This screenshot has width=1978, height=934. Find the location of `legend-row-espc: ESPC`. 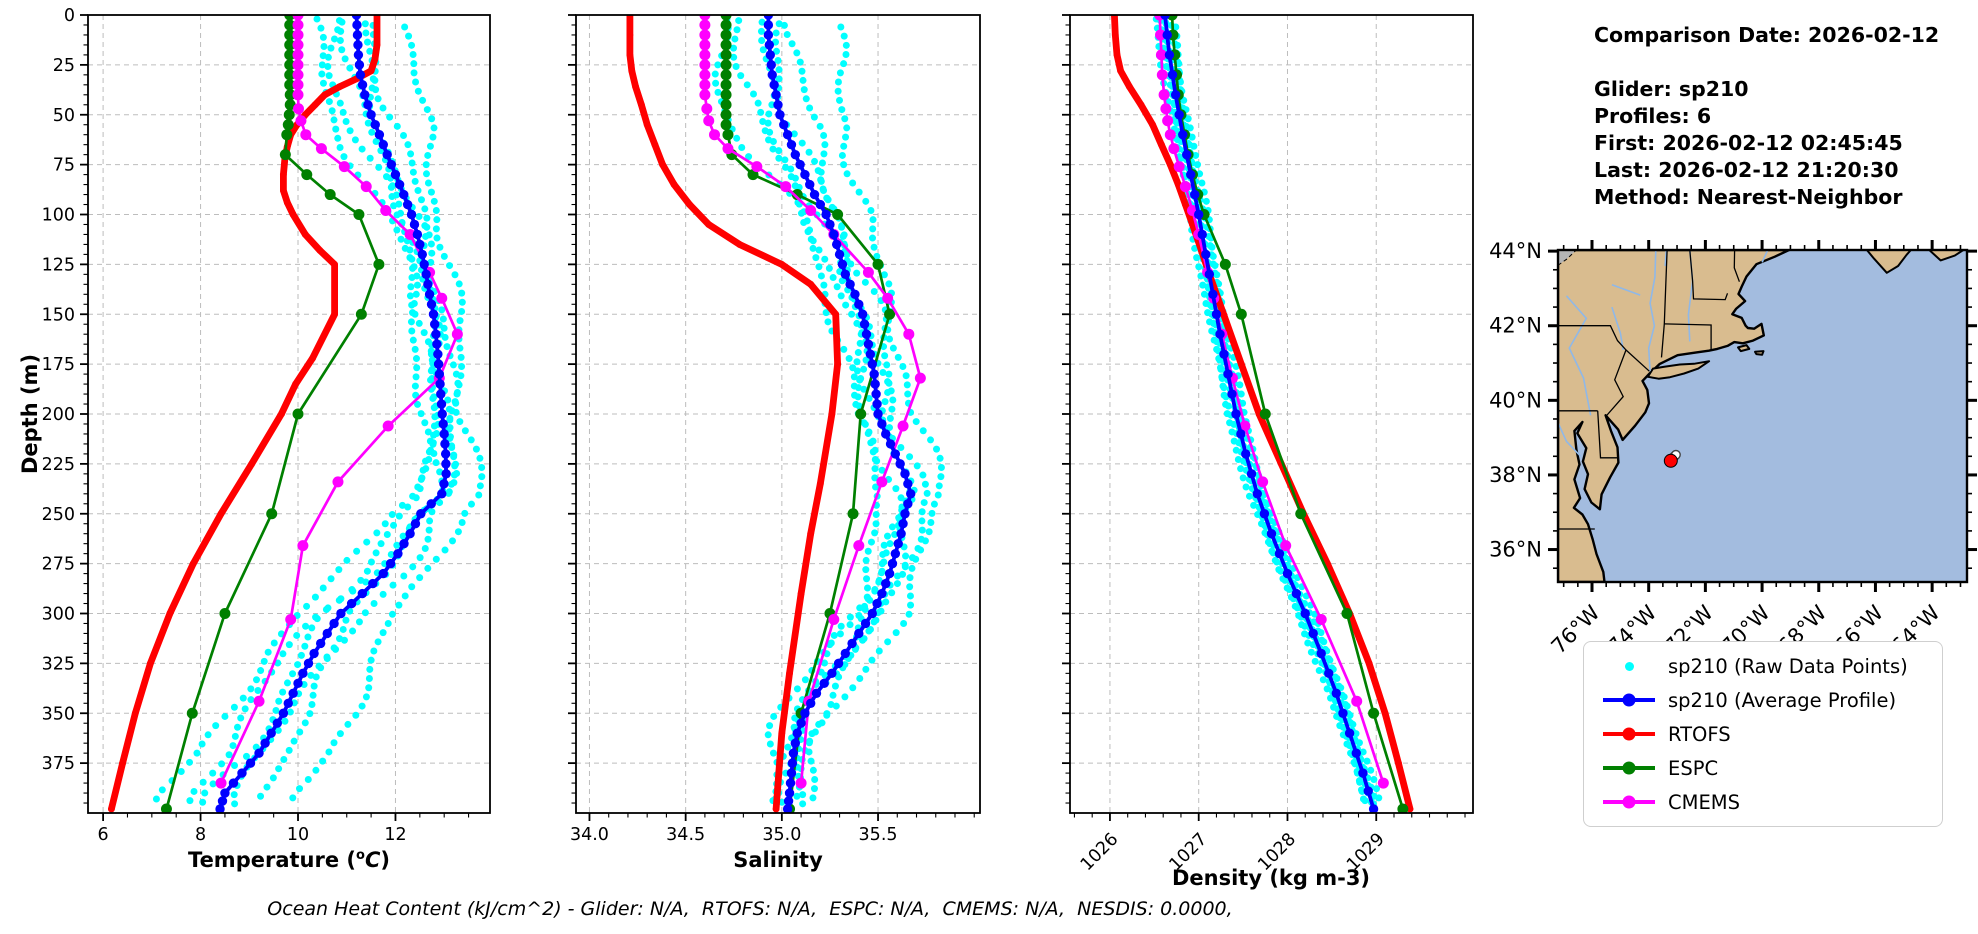

legend-row-espc: ESPC is located at coordinates (1763, 768).